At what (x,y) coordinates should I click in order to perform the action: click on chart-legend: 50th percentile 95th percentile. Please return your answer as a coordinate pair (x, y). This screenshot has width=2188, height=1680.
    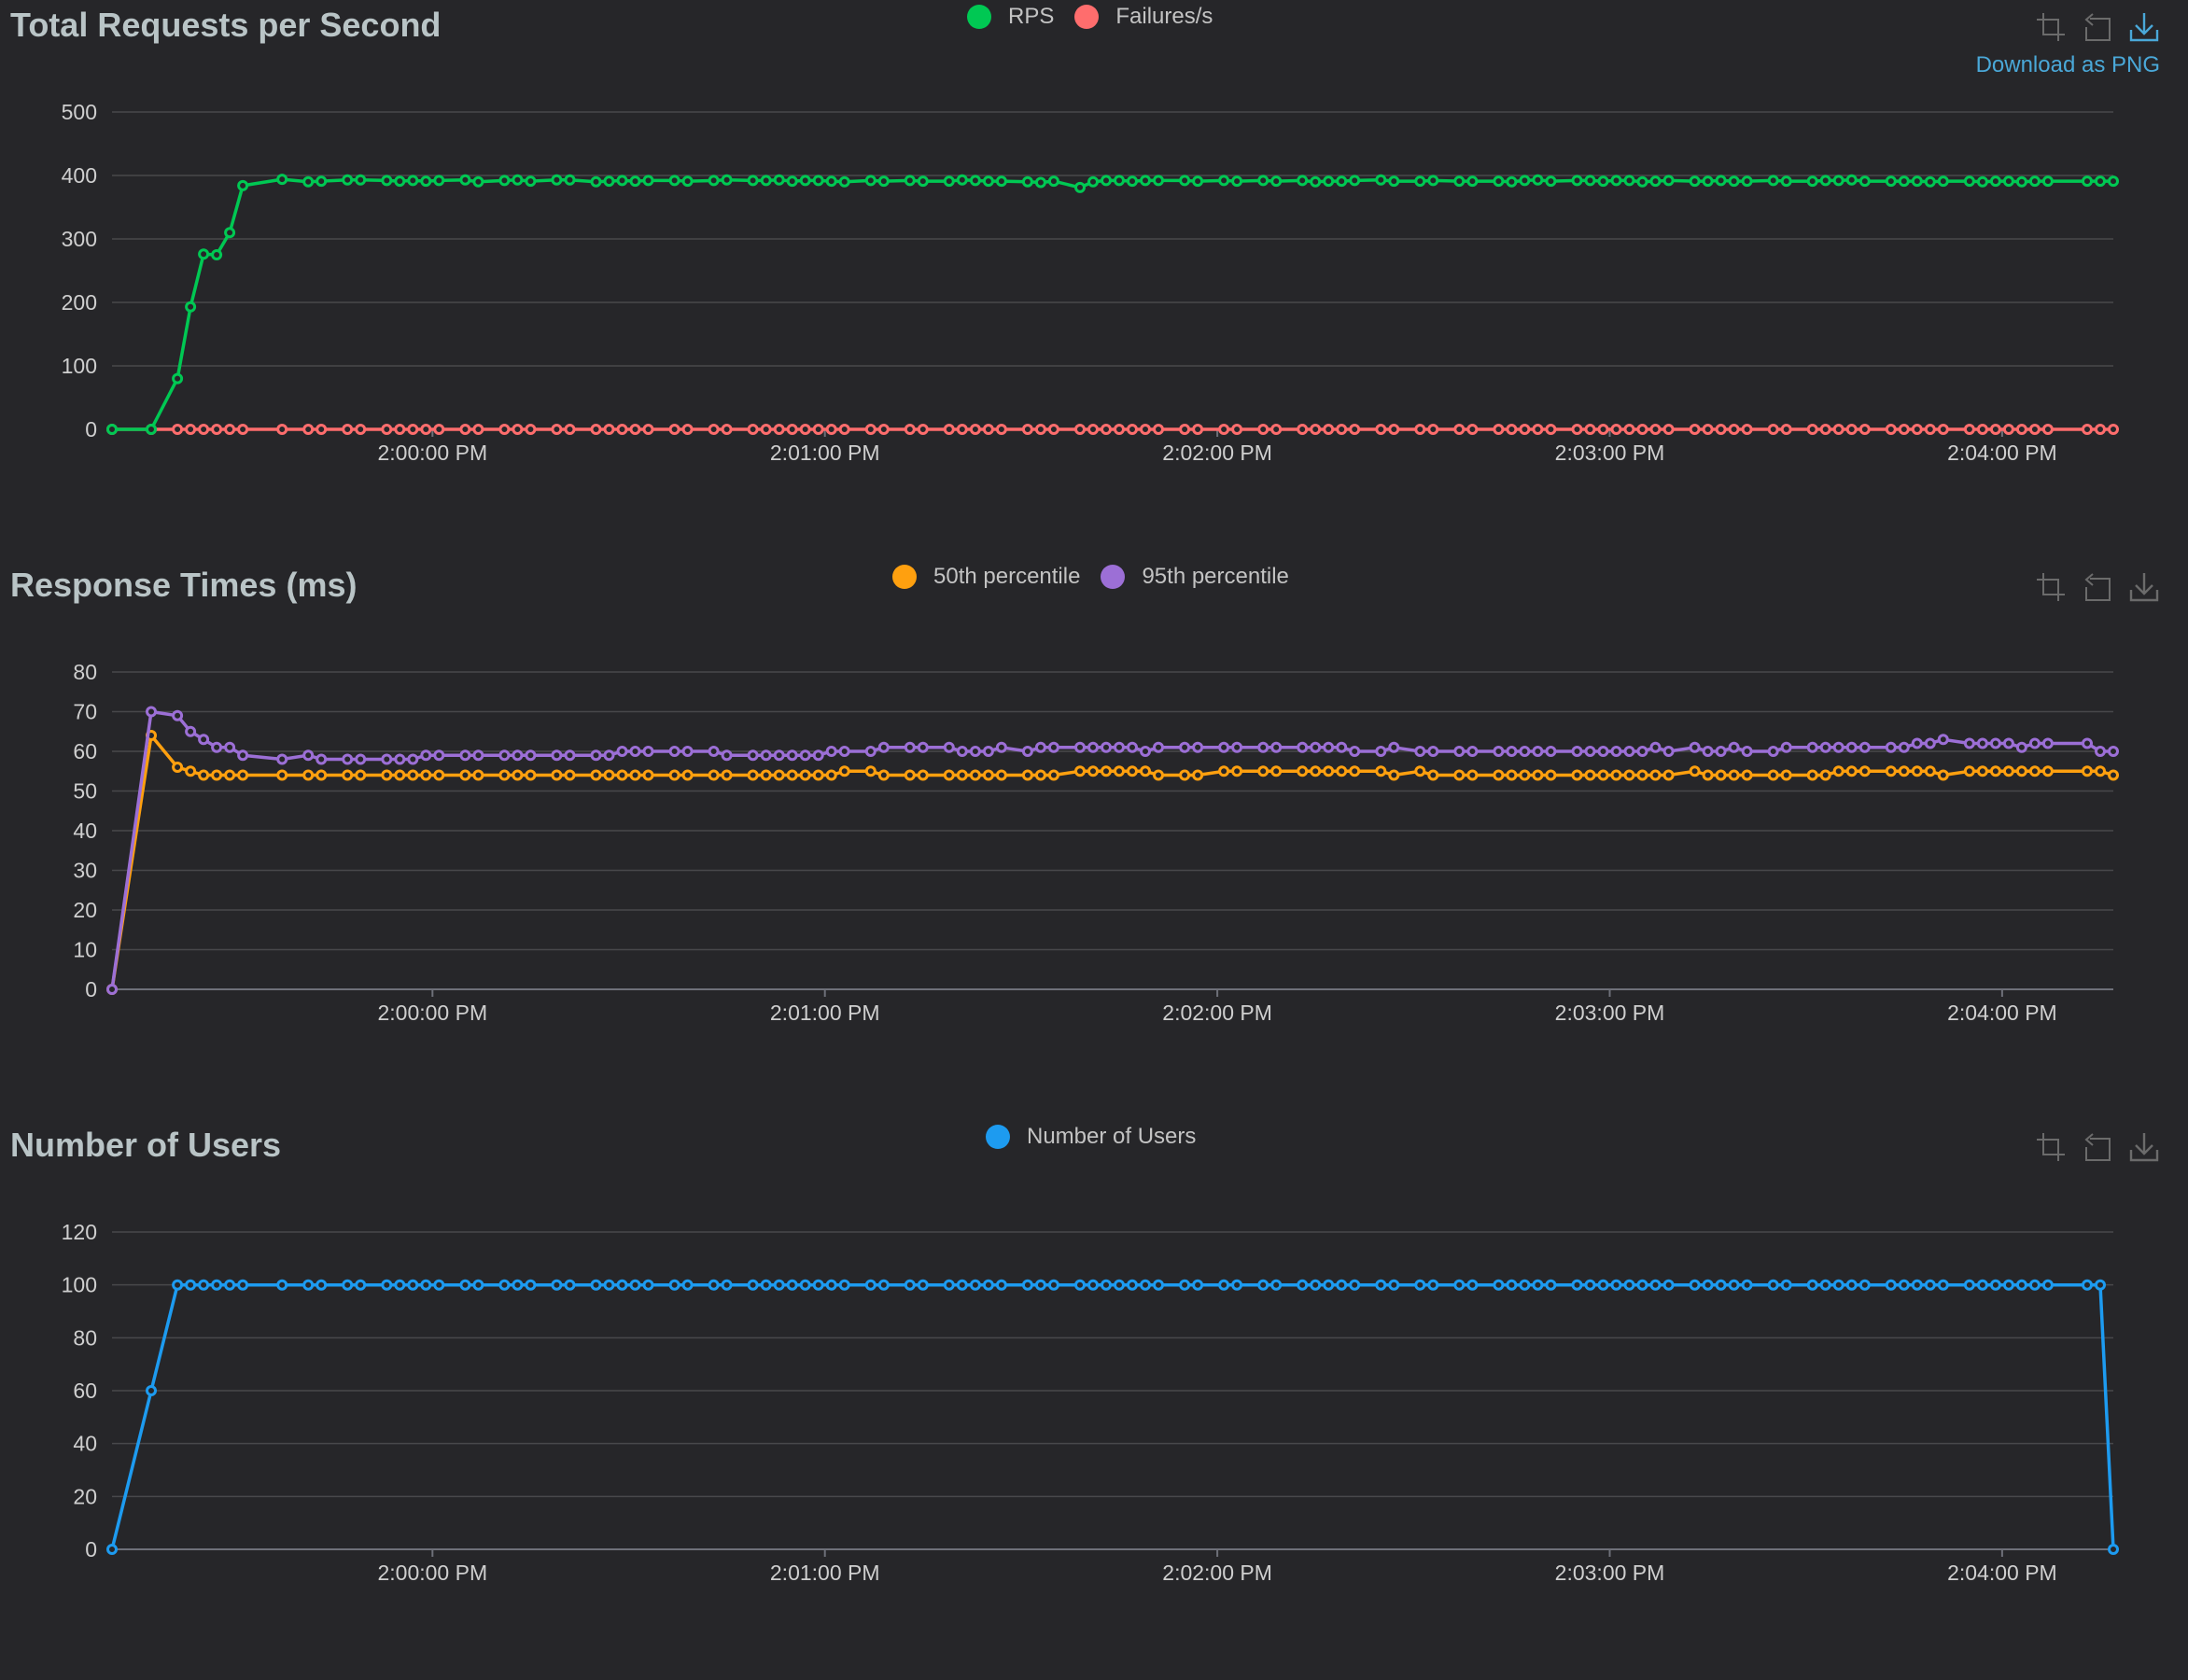
    Looking at the image, I should click on (1101, 577).